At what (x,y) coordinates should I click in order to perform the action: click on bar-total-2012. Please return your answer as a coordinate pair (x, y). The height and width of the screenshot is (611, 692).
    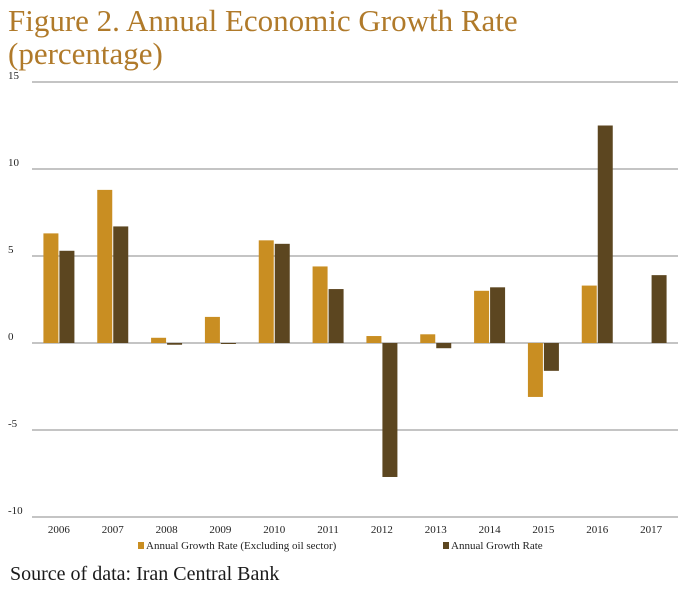
    Looking at the image, I should click on (390, 410).